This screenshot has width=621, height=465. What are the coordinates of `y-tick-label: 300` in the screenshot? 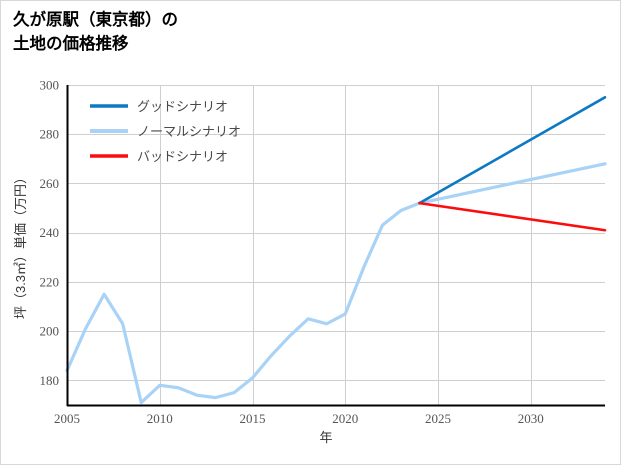 It's located at (50, 85).